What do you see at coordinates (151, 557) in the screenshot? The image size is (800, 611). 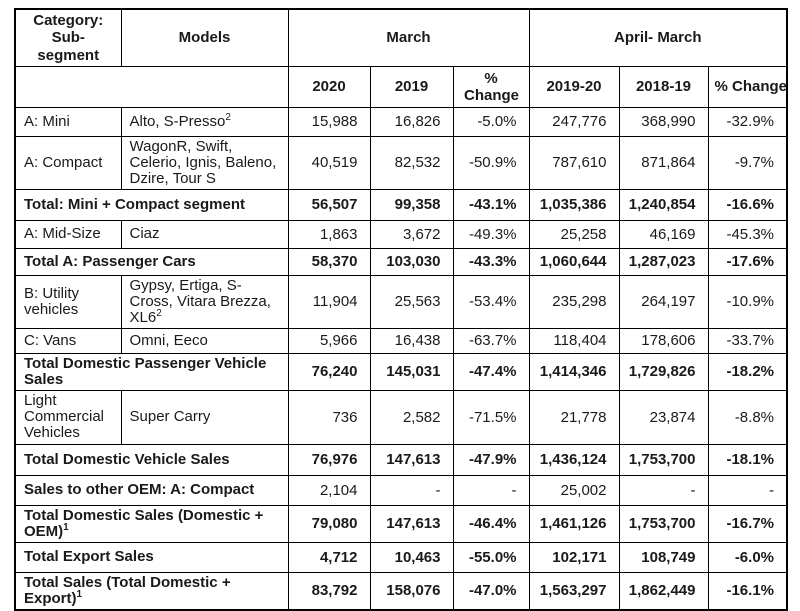 I see `total-label-cell: Total Export Sales` at bounding box center [151, 557].